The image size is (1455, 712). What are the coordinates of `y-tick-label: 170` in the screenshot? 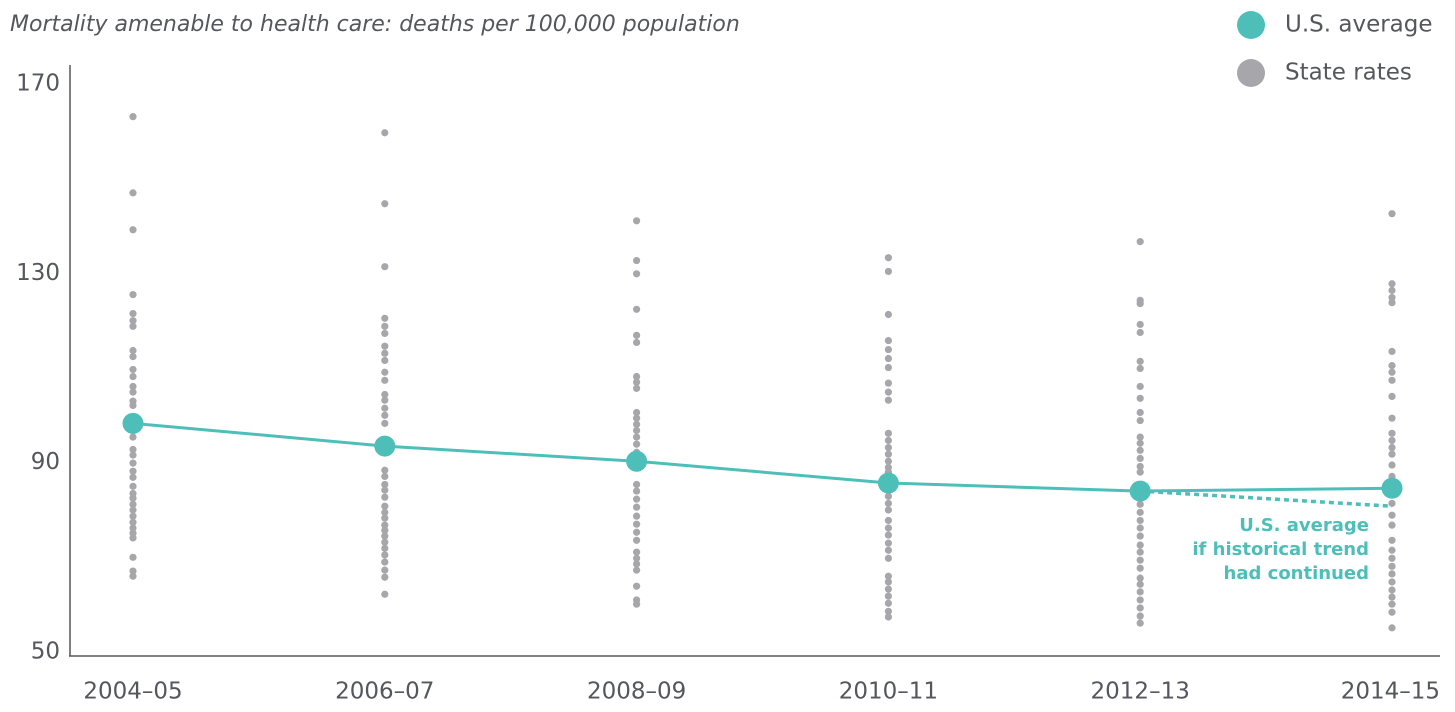 It's located at (38, 84).